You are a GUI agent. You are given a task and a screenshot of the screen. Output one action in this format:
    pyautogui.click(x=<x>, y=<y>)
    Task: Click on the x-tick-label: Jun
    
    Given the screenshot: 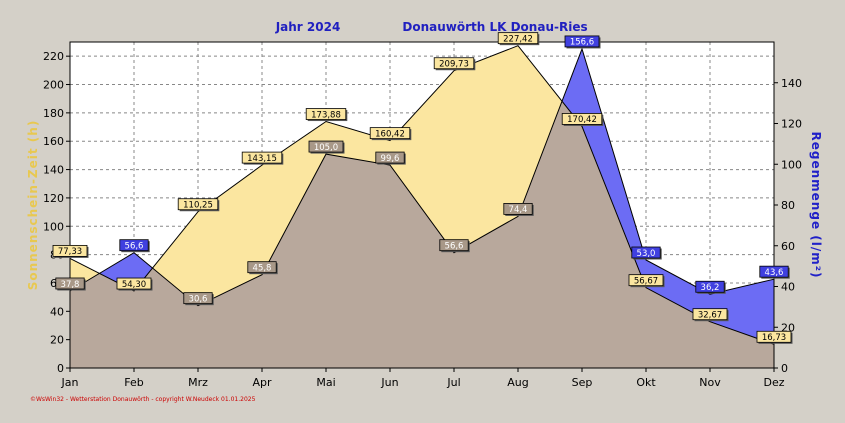 What is the action you would take?
    pyautogui.click(x=389, y=382)
    